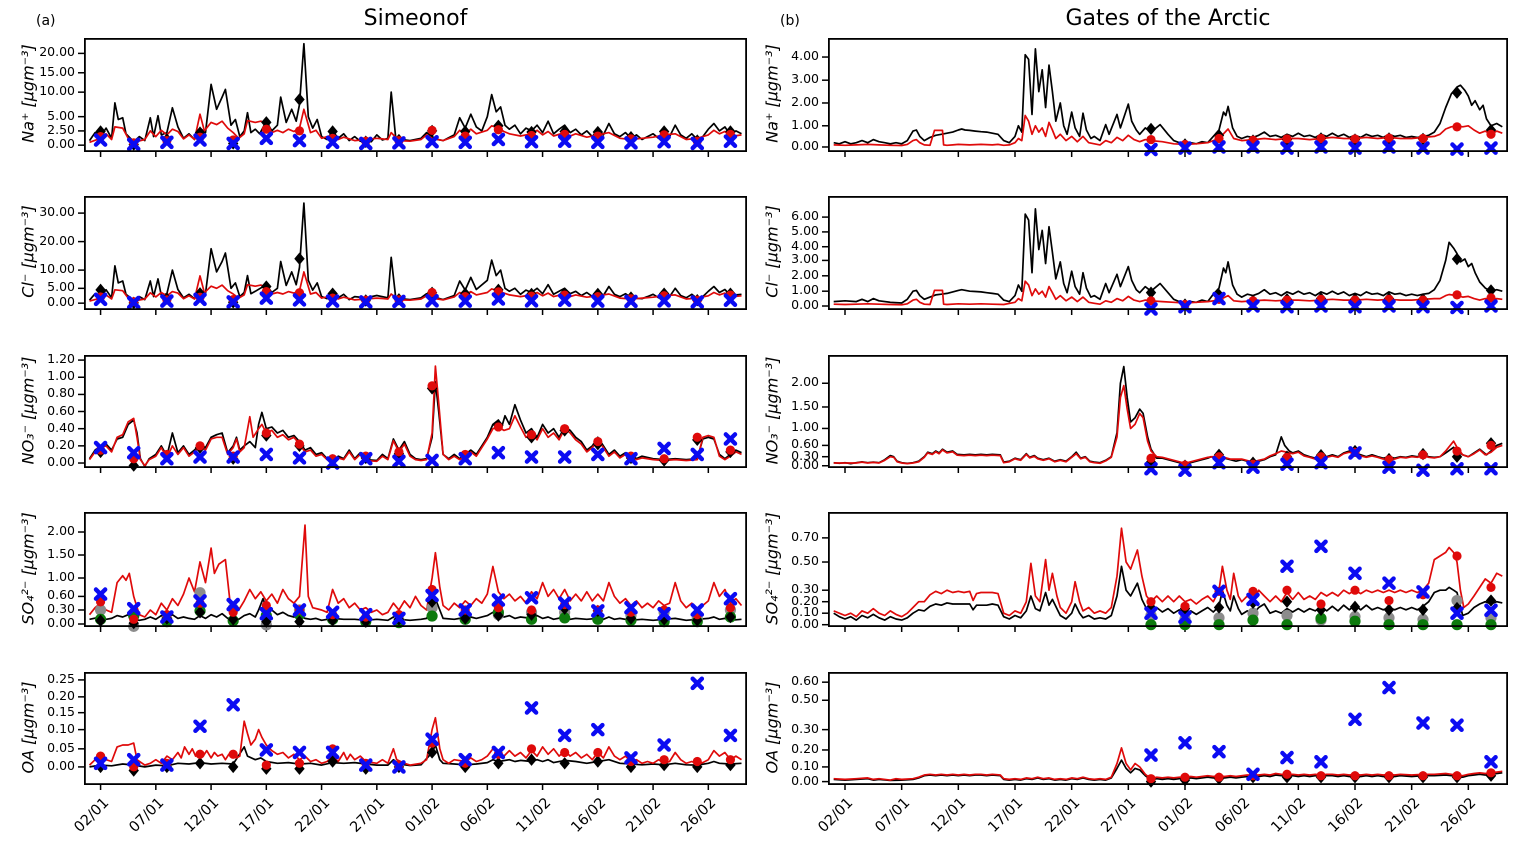 This screenshot has height=867, width=1514. What do you see at coordinates (57, 52) in the screenshot?
I see `y-tick-label: 20.00` at bounding box center [57, 52].